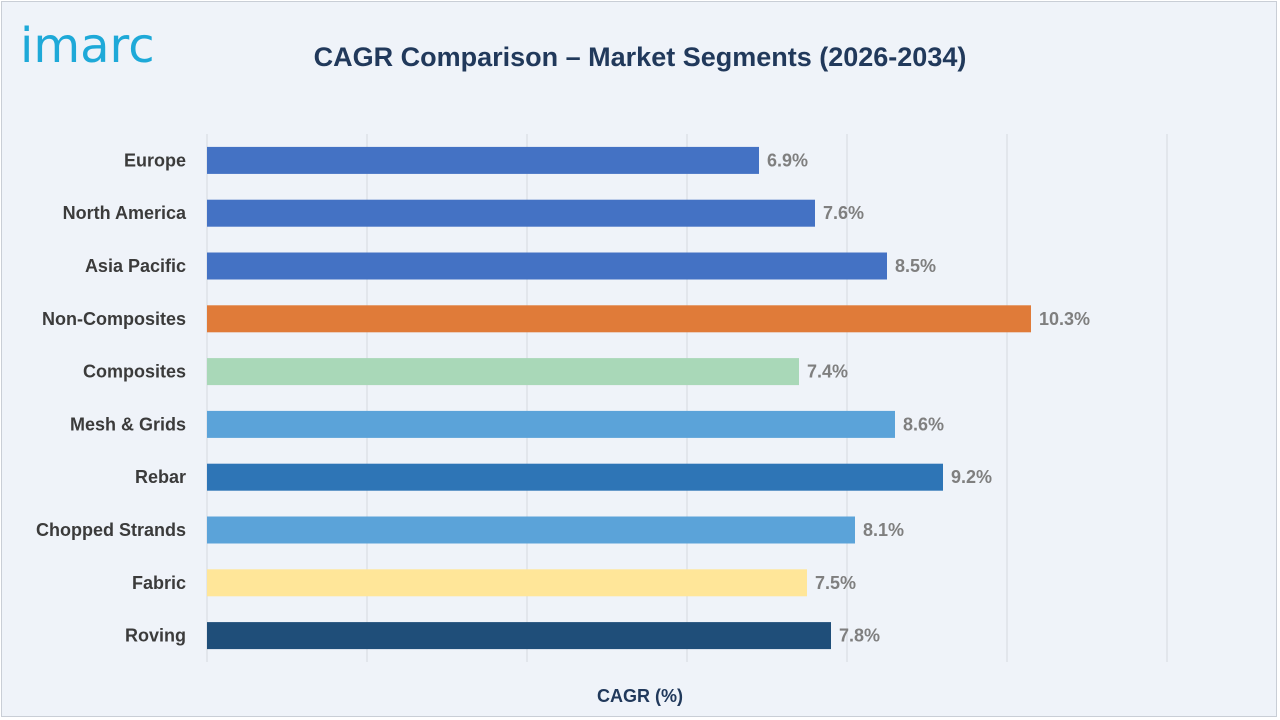 This screenshot has width=1280, height=720. Describe the element at coordinates (111, 530) in the screenshot. I see `category-label: Chopped Strands` at that location.